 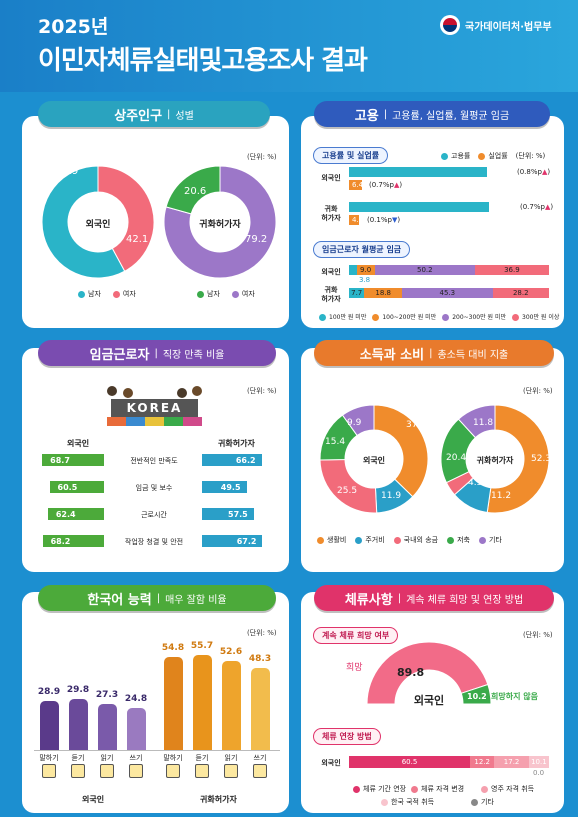 What do you see at coordinates (501, 172) in the screenshot?
I see `emp-foreign-employment-value: 65.5` at bounding box center [501, 172].